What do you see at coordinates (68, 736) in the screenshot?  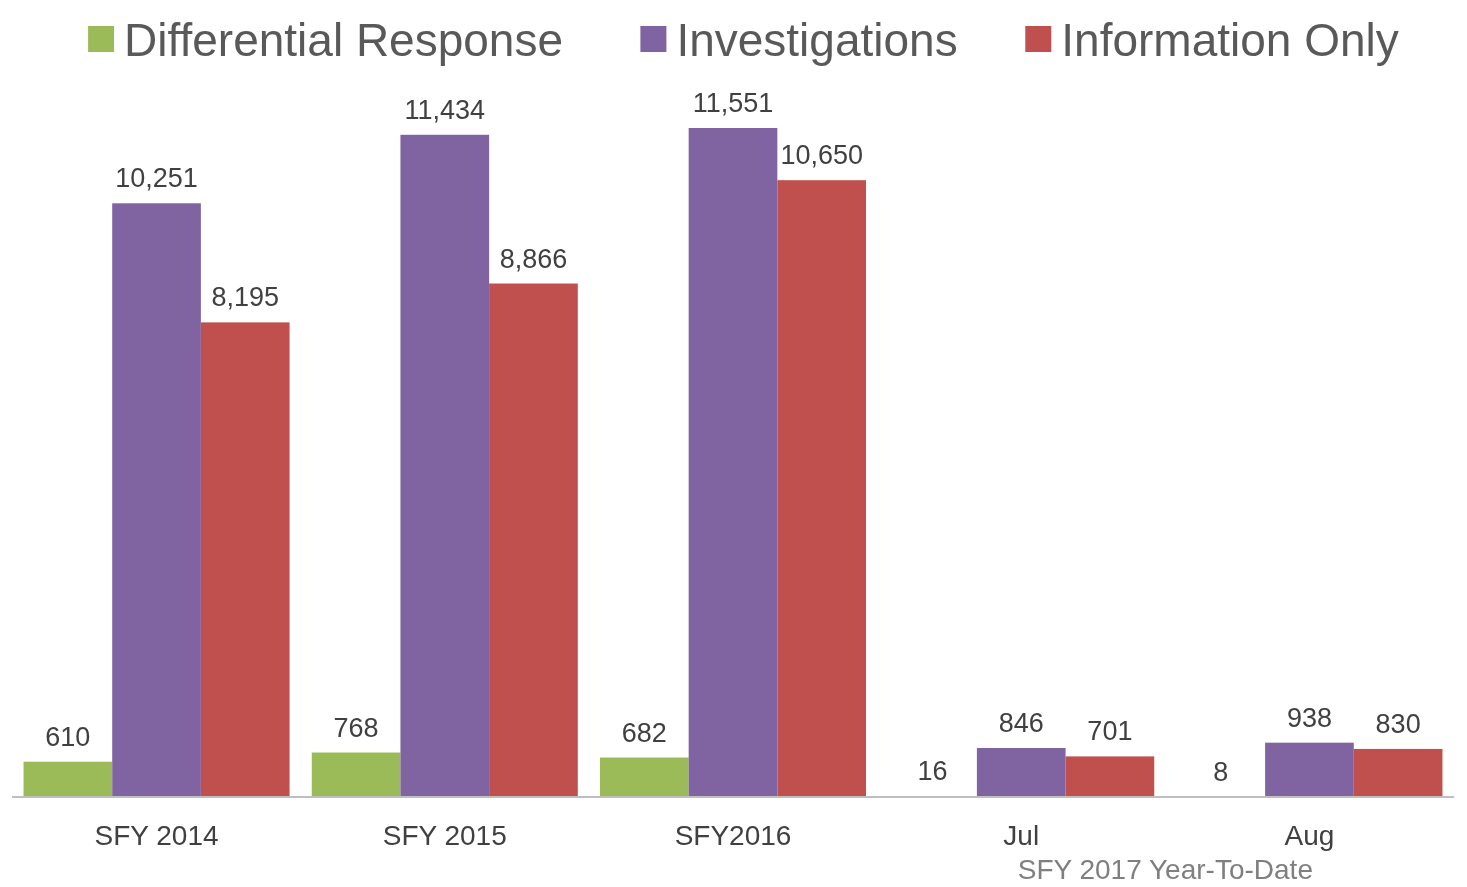 I see `data-label: 610` at bounding box center [68, 736].